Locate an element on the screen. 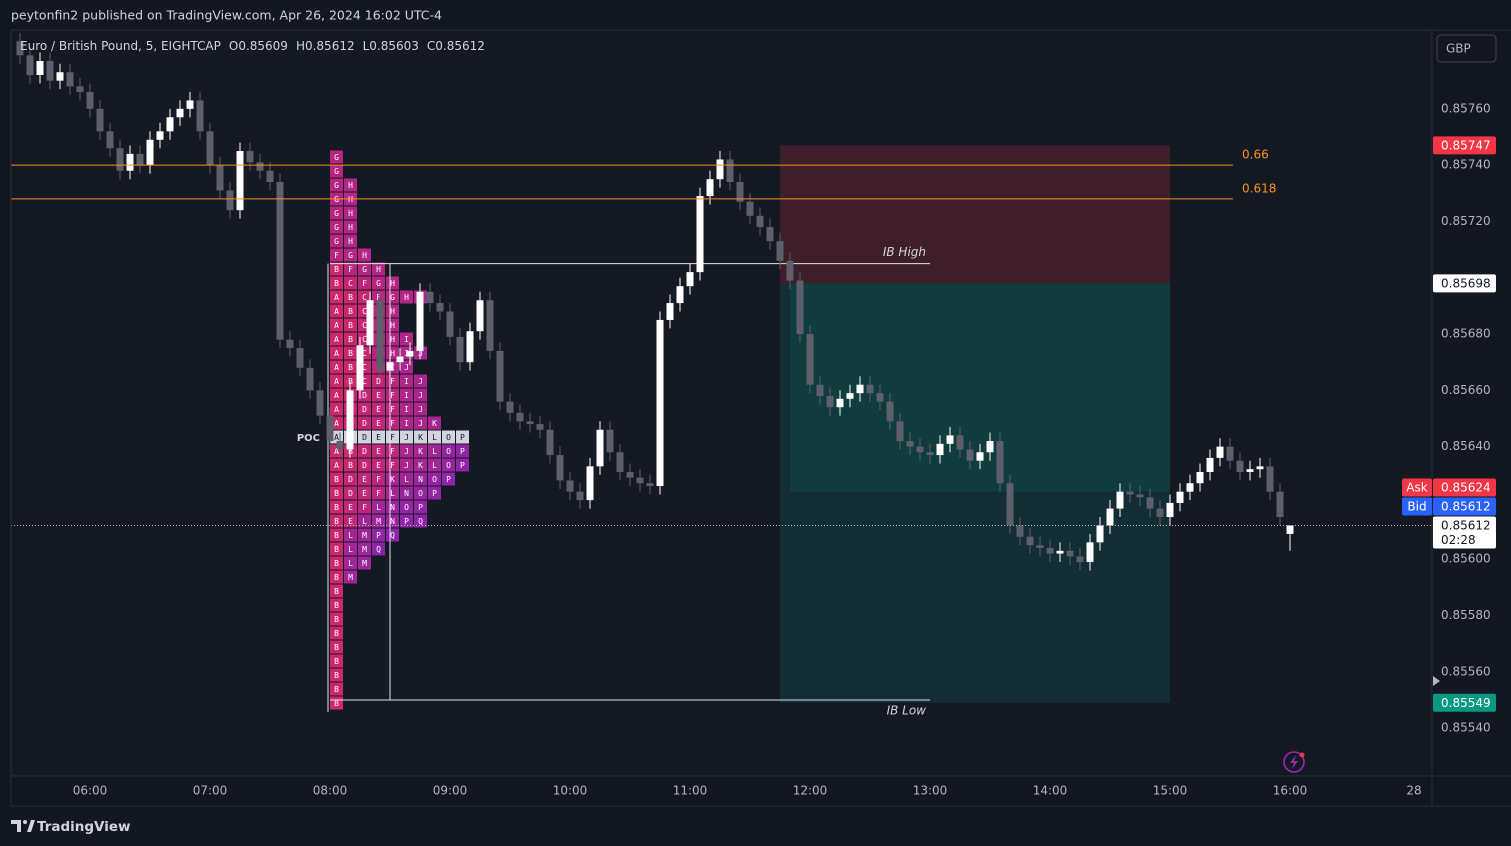 This screenshot has width=1511, height=846. brand-logo is located at coordinates (23, 826).